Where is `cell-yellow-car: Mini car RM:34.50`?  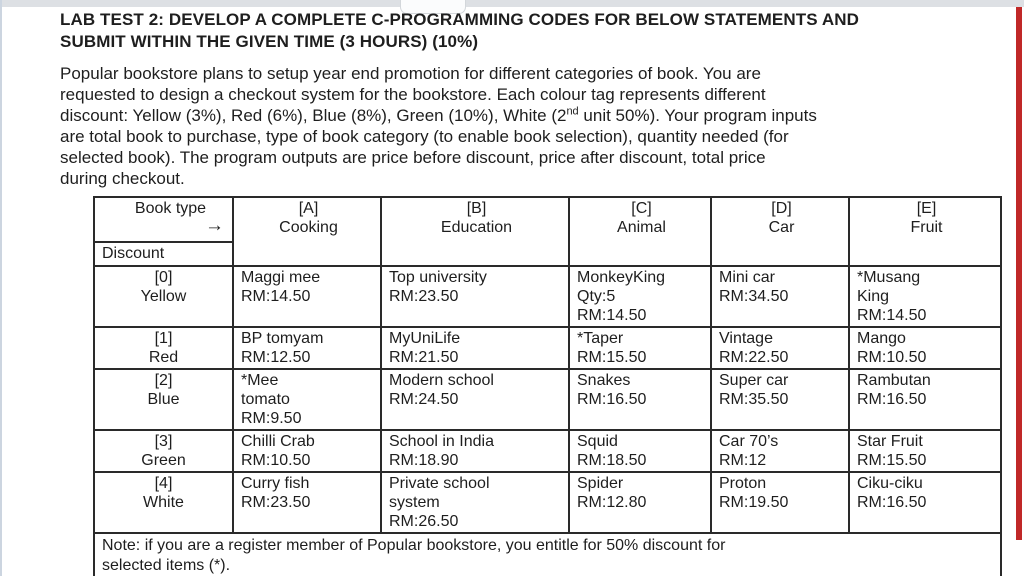
cell-yellow-car: Mini car RM:34.50 is located at coordinates (780, 296).